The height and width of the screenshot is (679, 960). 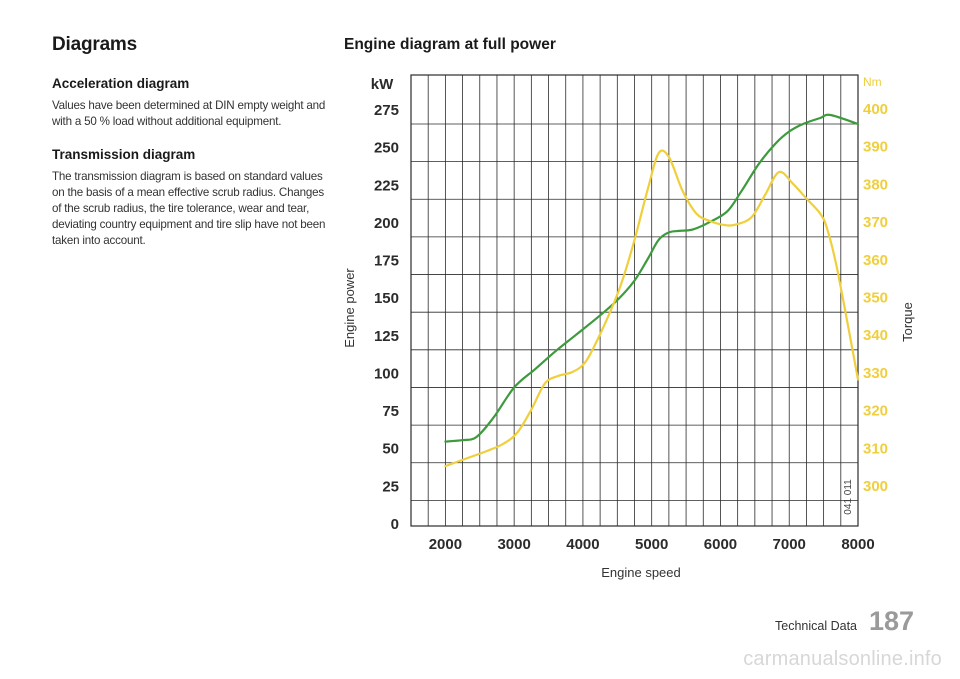 What do you see at coordinates (386, 185) in the screenshot?
I see `y-tick-label-left: 225` at bounding box center [386, 185].